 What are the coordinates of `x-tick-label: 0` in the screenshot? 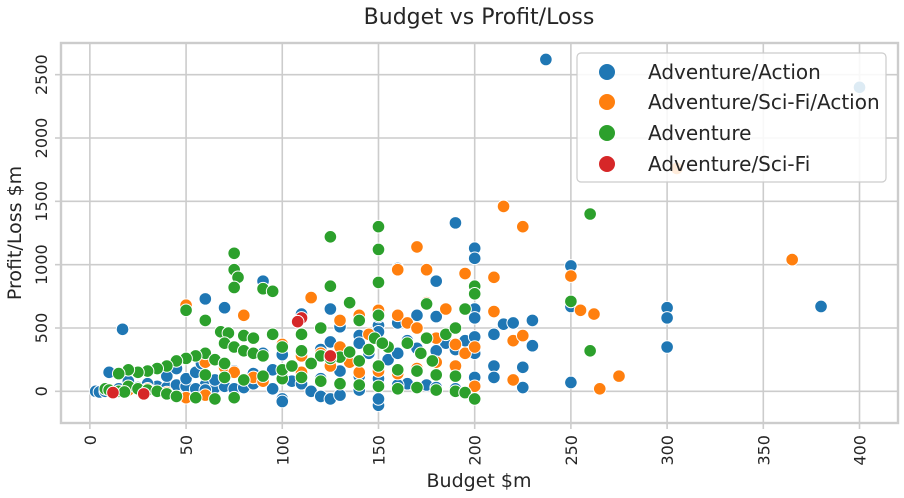 It's located at (90, 440).